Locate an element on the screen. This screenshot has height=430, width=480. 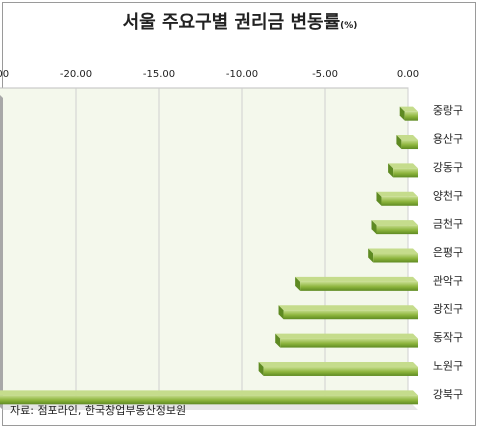
x-tick-label: -15.00 is located at coordinates (159, 74).